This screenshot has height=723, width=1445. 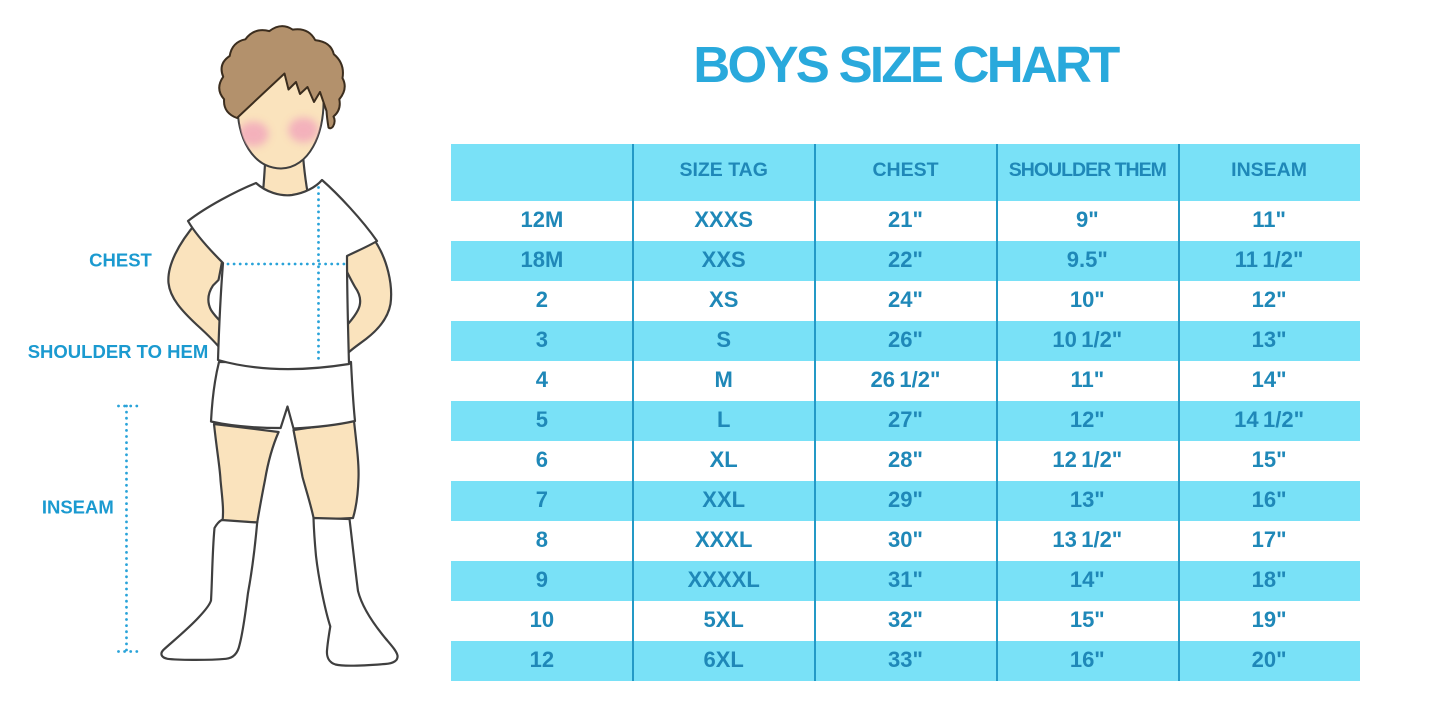 I want to click on svg-text: INSEAM, so click(x=78, y=507).